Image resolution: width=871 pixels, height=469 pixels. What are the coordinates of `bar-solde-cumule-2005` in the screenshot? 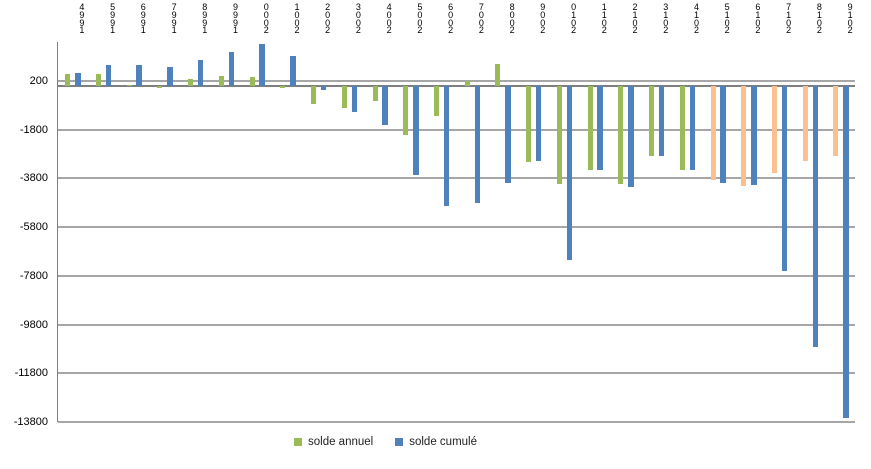 It's located at (416, 130).